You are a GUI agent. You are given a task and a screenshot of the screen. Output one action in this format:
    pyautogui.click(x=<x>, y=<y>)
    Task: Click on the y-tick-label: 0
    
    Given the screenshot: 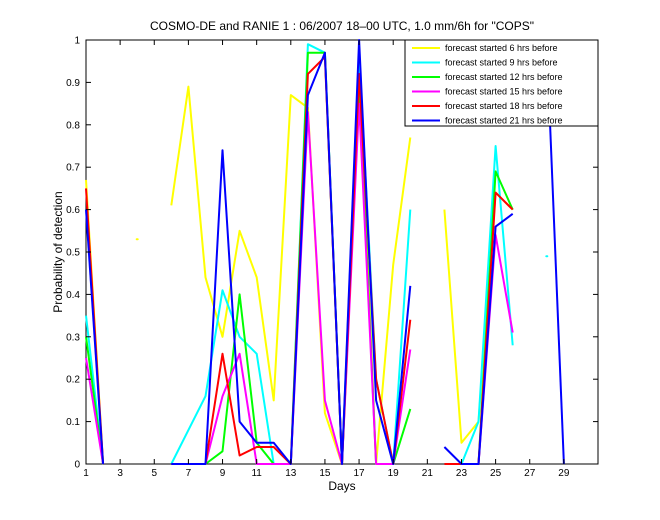 What is the action you would take?
    pyautogui.click(x=77, y=465)
    